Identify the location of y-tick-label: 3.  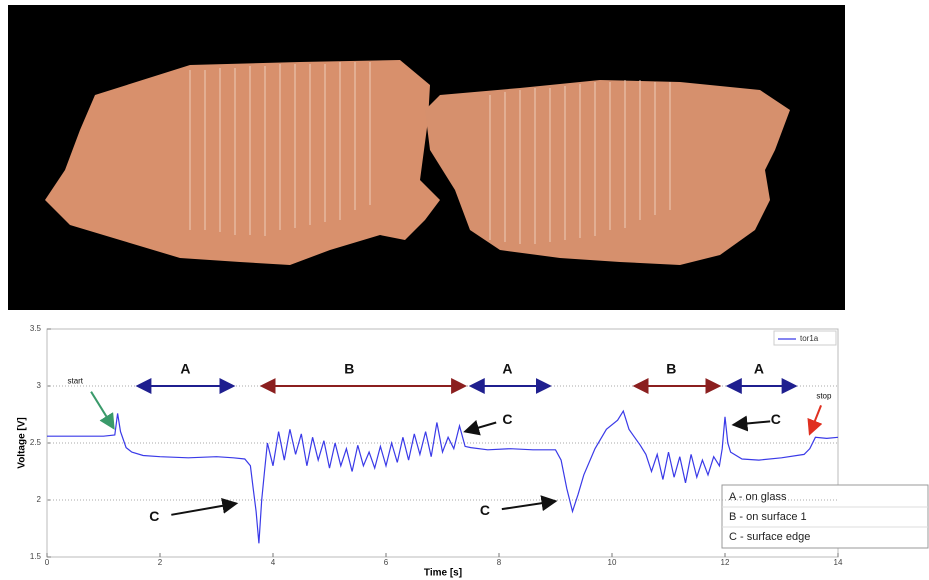
(39, 385).